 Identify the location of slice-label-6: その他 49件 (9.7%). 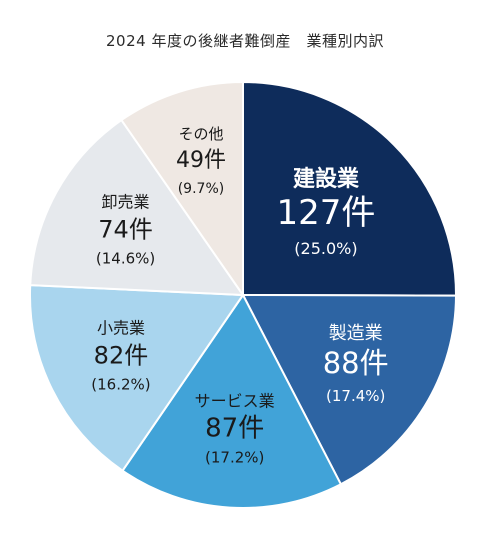
(201, 161).